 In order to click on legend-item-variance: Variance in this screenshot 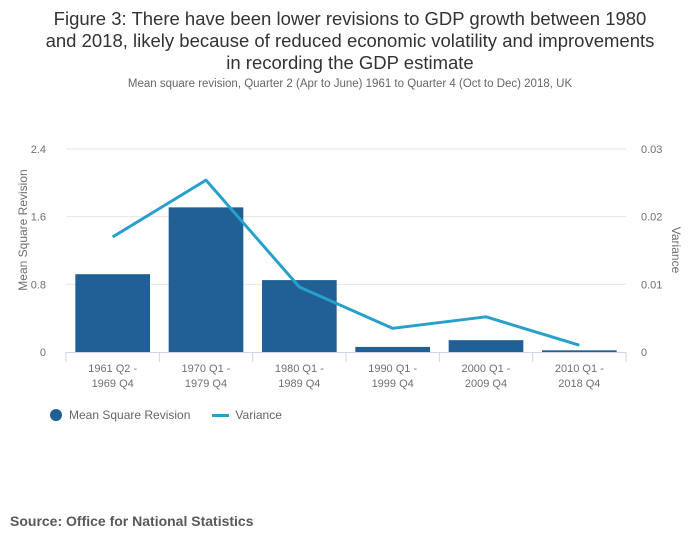, I will do `click(247, 415)`.